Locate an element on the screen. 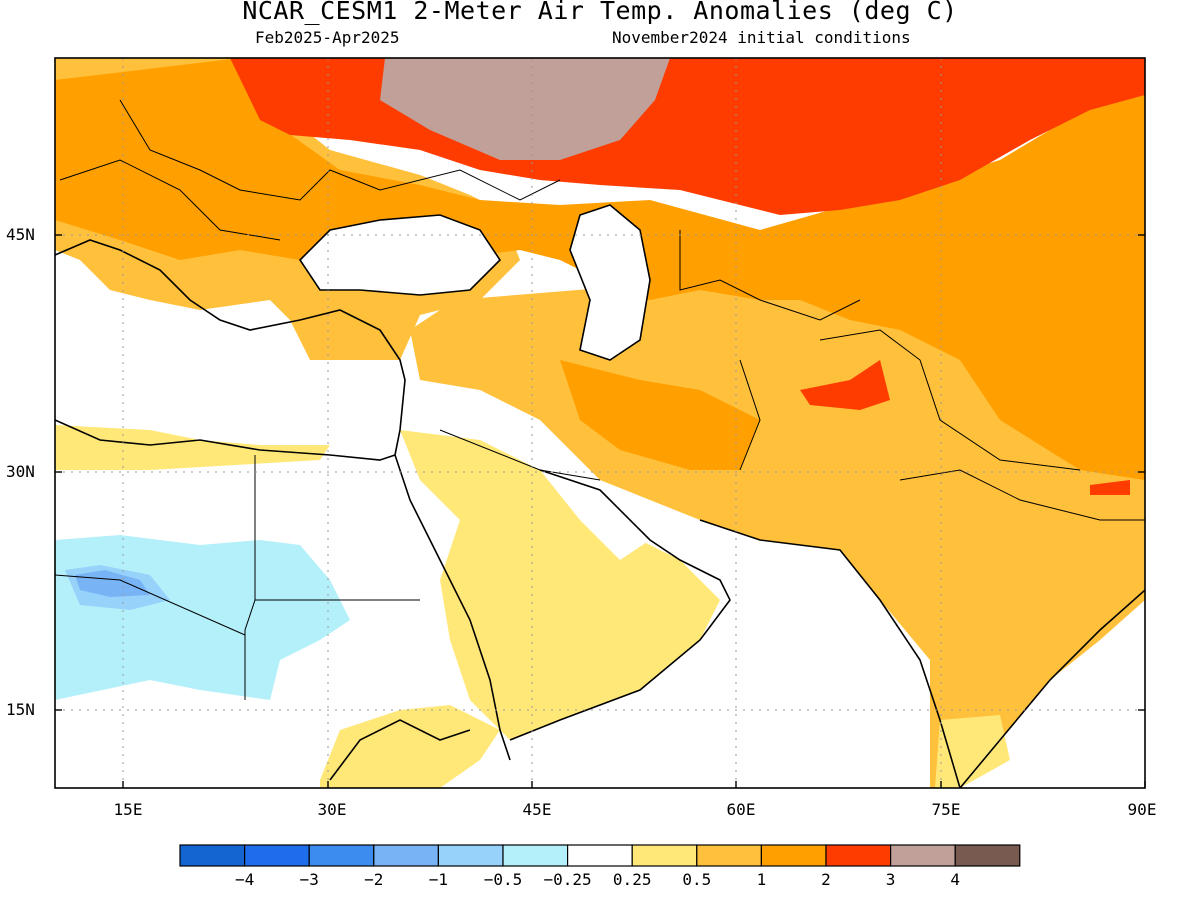 This screenshot has height=900, width=1200. legend-tick-label: 0.5 is located at coordinates (697, 879).